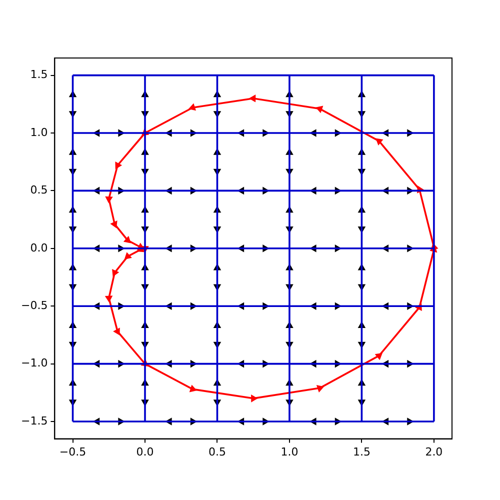 The height and width of the screenshot is (500, 500). Describe the element at coordinates (39, 190) in the screenshot. I see `y-tick-label: 0.5` at that location.